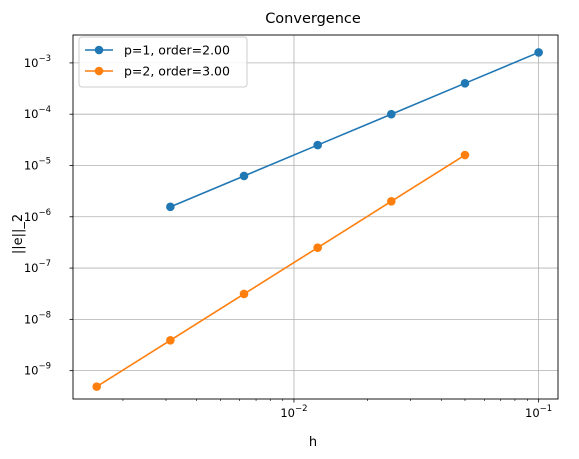  What do you see at coordinates (37, 318) in the screenshot?
I see `y-tick-label: 10⁻⁸` at bounding box center [37, 318].